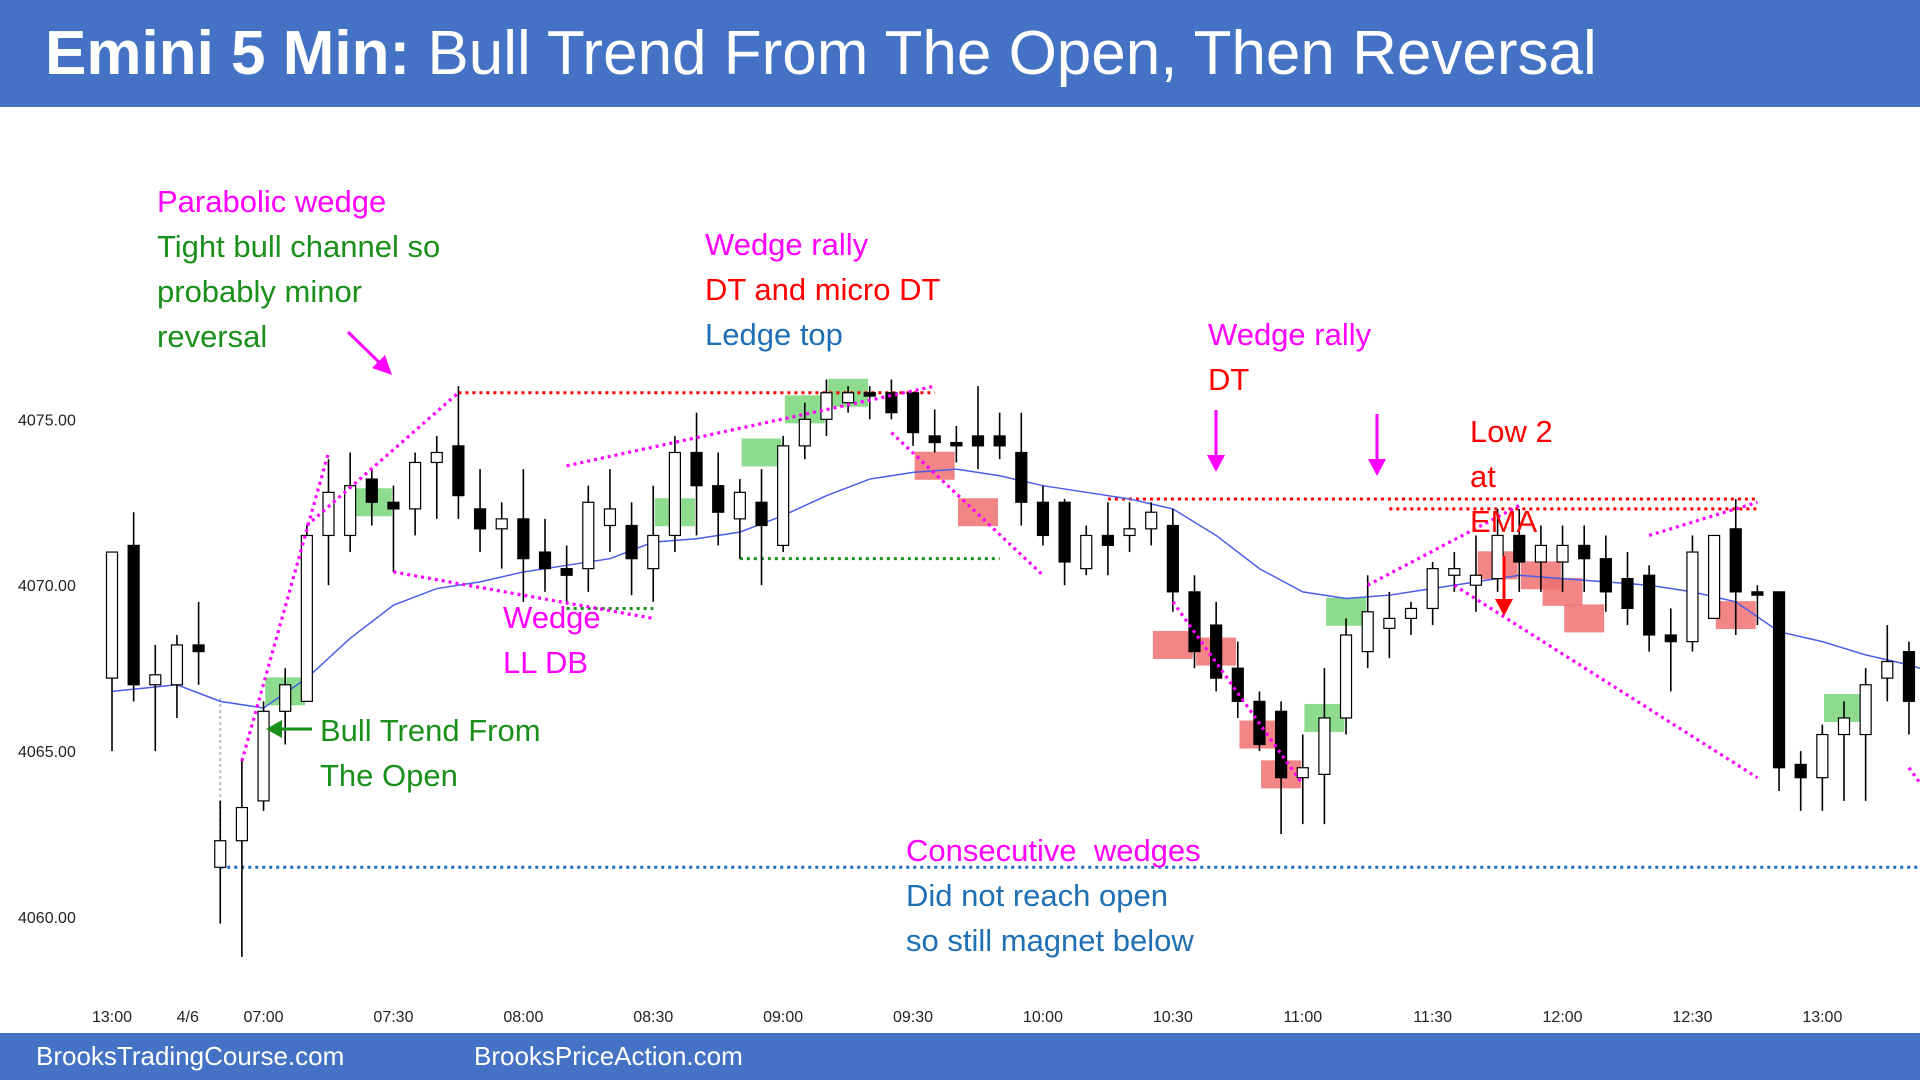 The image size is (1920, 1080). Describe the element at coordinates (1377, 467) in the screenshot. I see `wedge-rally-arrow-2-head` at that location.